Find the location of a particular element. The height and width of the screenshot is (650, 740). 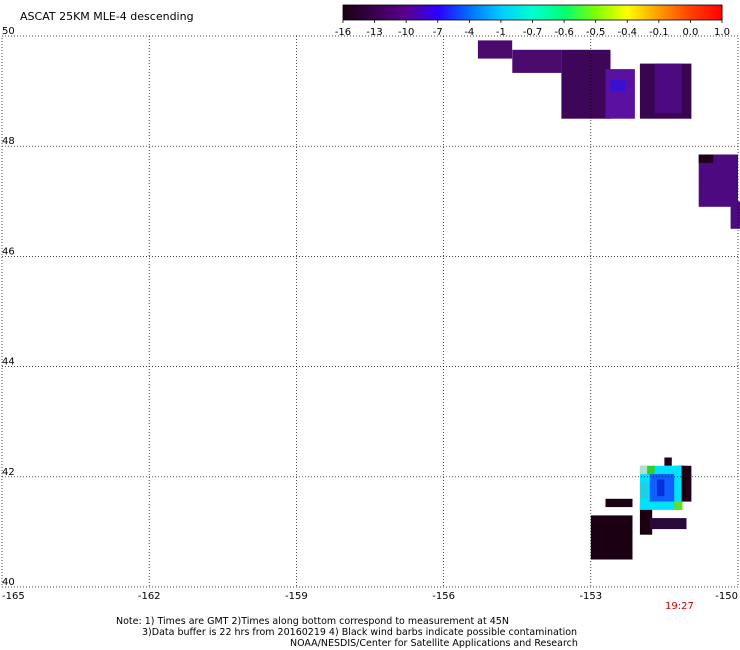

latitude-labels: 50 48 46 44 42 40 is located at coordinates (8, 307).